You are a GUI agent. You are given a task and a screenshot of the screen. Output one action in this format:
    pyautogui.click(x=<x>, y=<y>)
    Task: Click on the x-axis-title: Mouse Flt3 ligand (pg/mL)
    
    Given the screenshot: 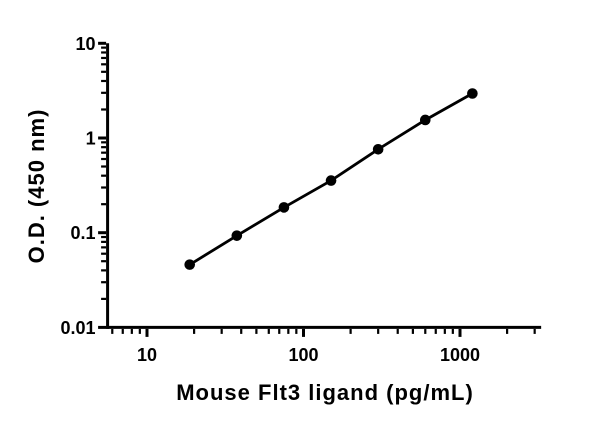 What is the action you would take?
    pyautogui.click(x=325, y=392)
    